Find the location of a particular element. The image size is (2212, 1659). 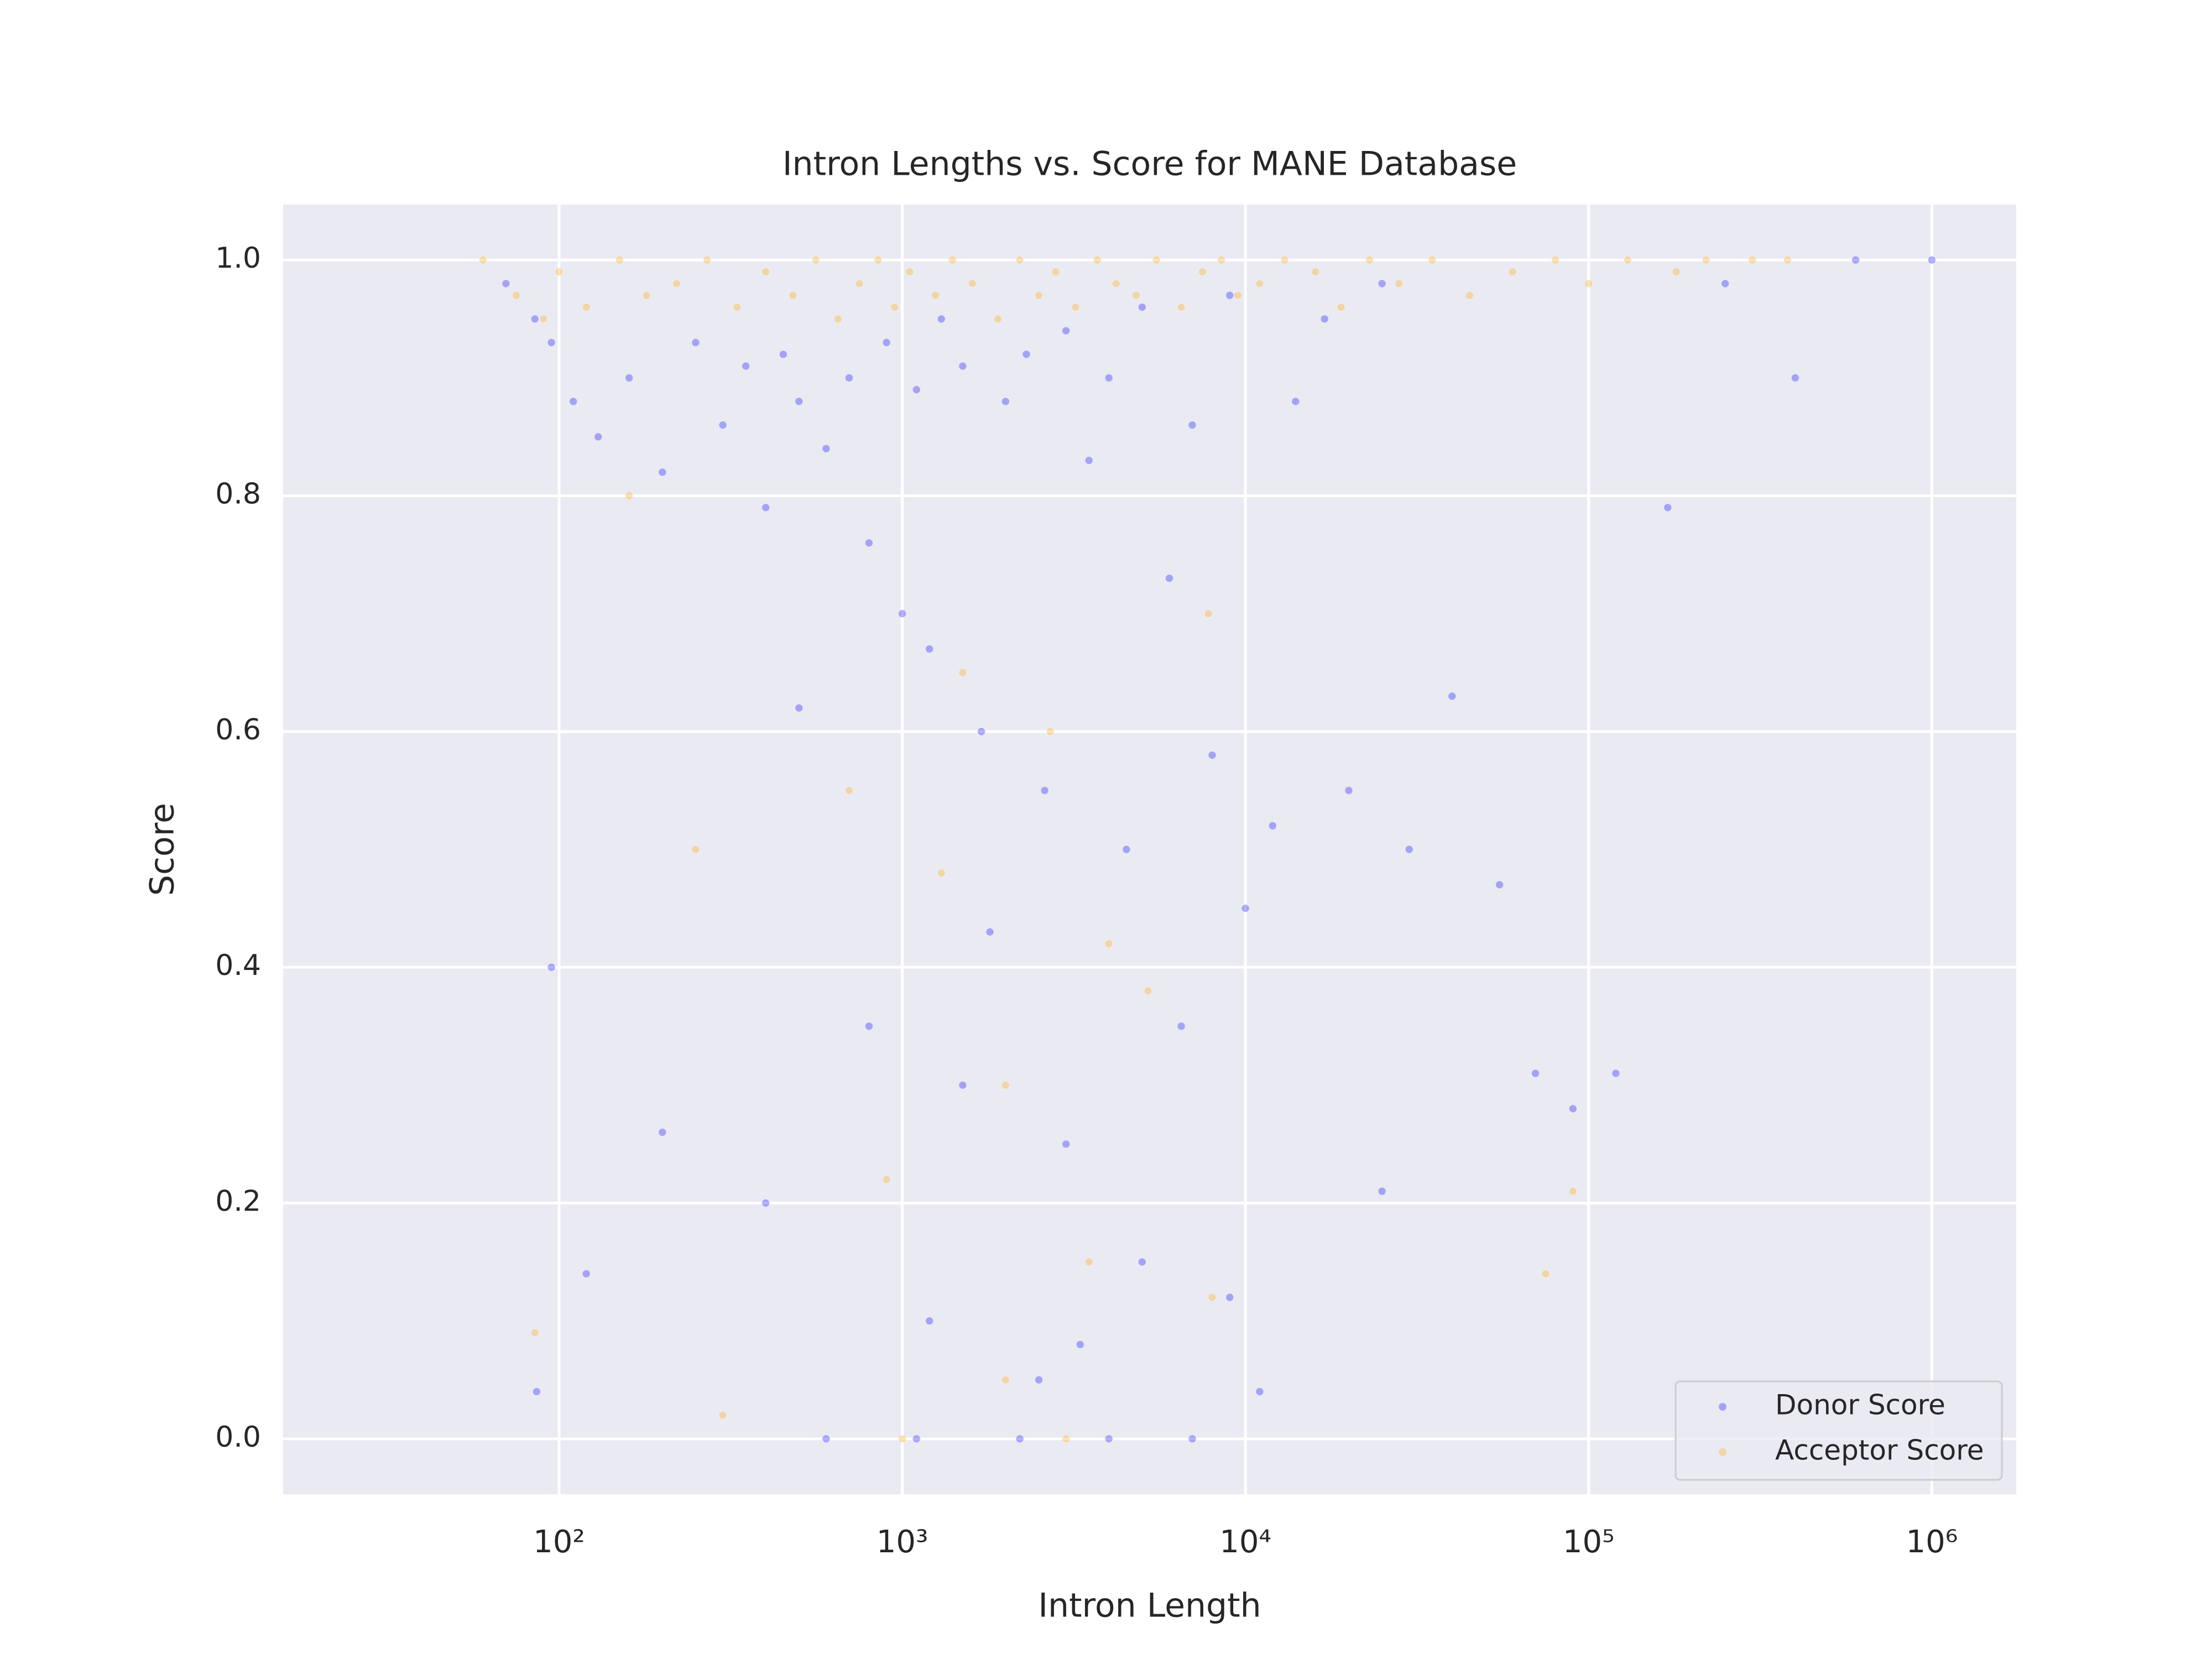

x-tick-label: 10⁵ is located at coordinates (1589, 1542).